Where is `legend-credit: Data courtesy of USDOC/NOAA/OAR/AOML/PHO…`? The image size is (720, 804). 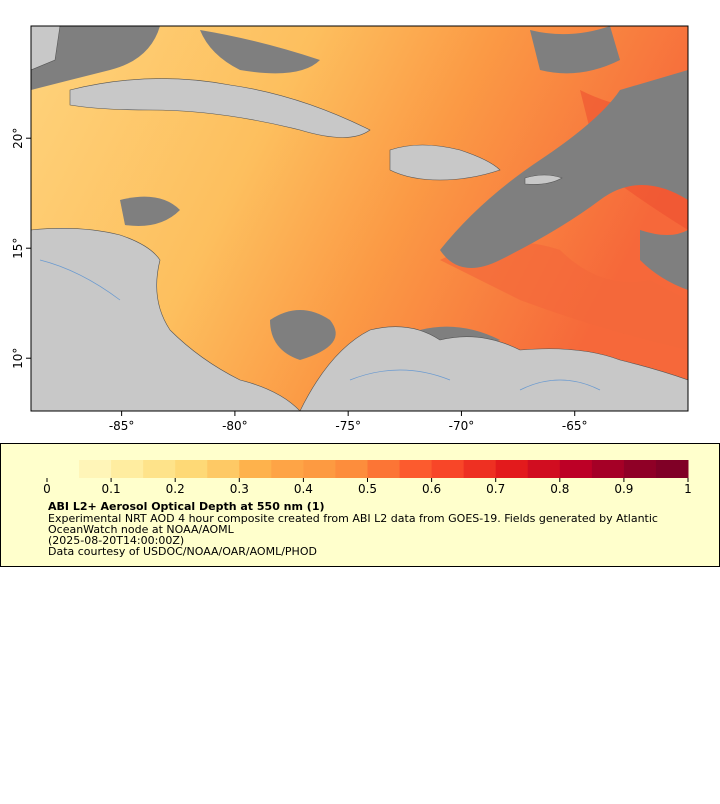 legend-credit: Data courtesy of USDOC/NOAA/OAR/AOML/PHO… is located at coordinates (182, 551).